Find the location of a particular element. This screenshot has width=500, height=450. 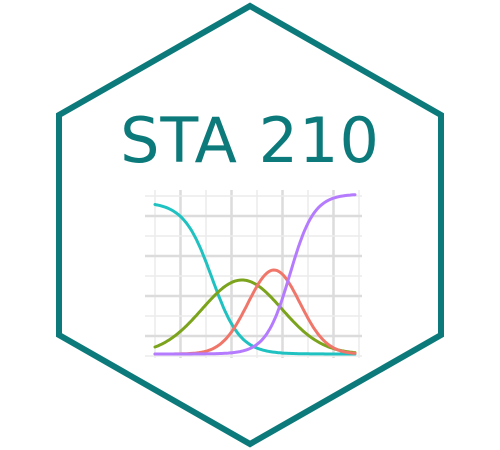

purple-increasing-sigmoid-line is located at coordinates (255, 274).